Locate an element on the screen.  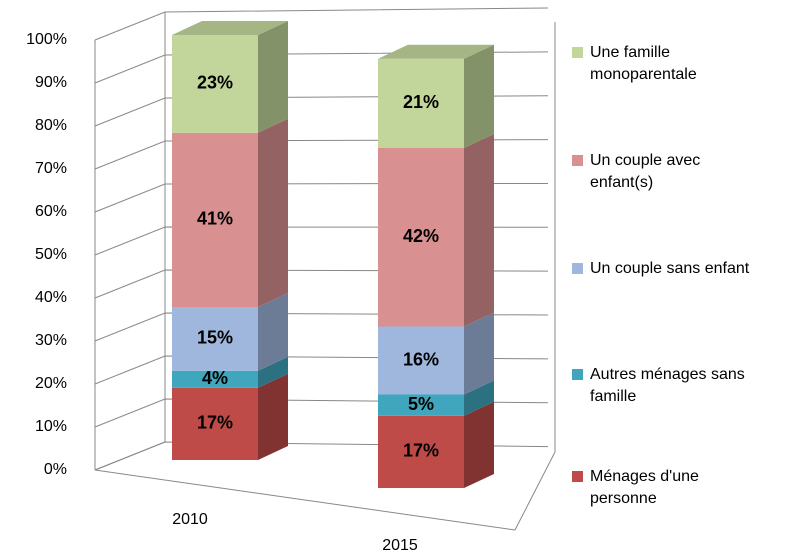
data-label: 42% is located at coordinates (421, 236).